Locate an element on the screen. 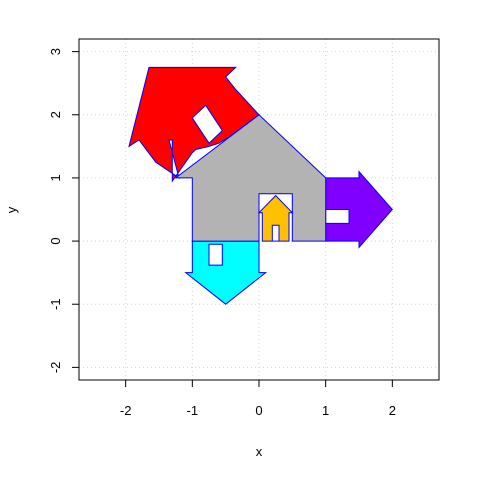  y-tick-label: 2 is located at coordinates (55, 114).